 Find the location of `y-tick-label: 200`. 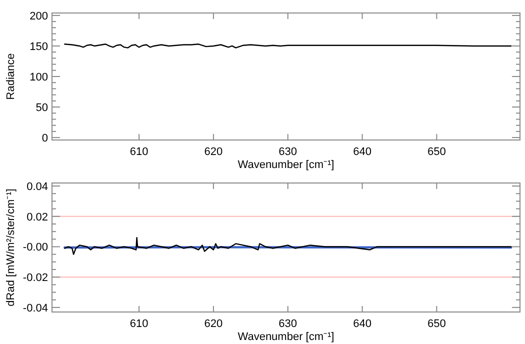

y-tick-label: 200 is located at coordinates (39, 16).